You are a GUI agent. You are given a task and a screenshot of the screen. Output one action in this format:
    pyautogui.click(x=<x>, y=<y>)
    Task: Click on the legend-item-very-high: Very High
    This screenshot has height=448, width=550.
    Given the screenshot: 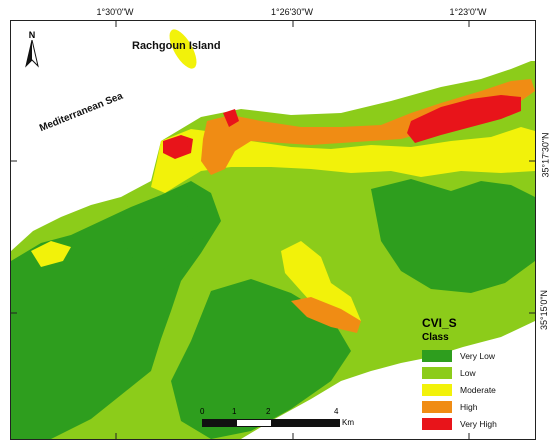 What is the action you would take?
    pyautogui.click(x=478, y=423)
    